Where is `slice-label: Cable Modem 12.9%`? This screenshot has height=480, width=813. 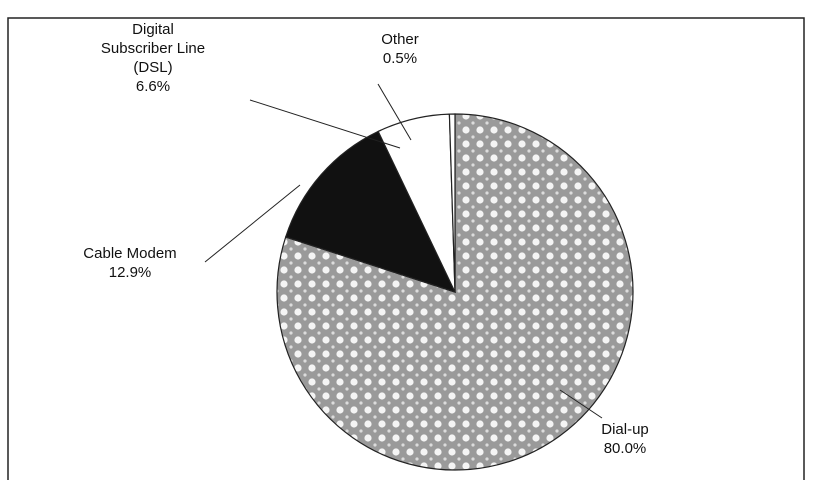
slice-label: Cable Modem 12.9% is located at coordinates (129, 263).